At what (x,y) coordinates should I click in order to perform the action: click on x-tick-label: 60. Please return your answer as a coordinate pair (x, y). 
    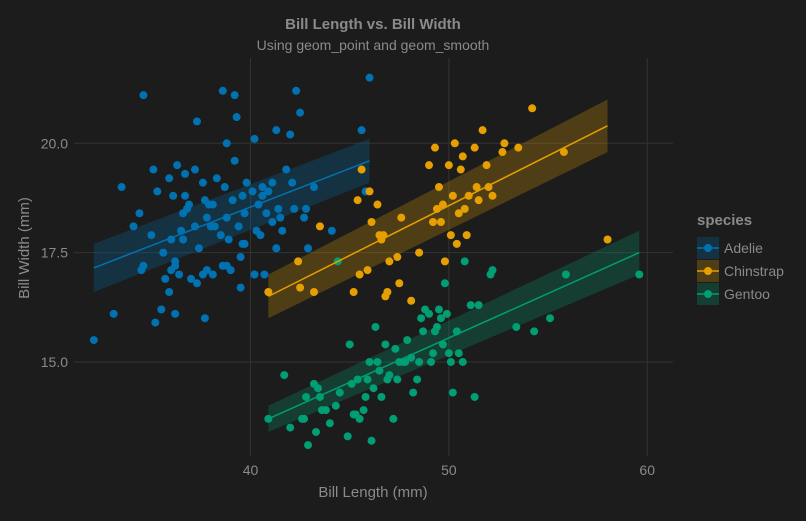
    Looking at the image, I should click on (647, 470).